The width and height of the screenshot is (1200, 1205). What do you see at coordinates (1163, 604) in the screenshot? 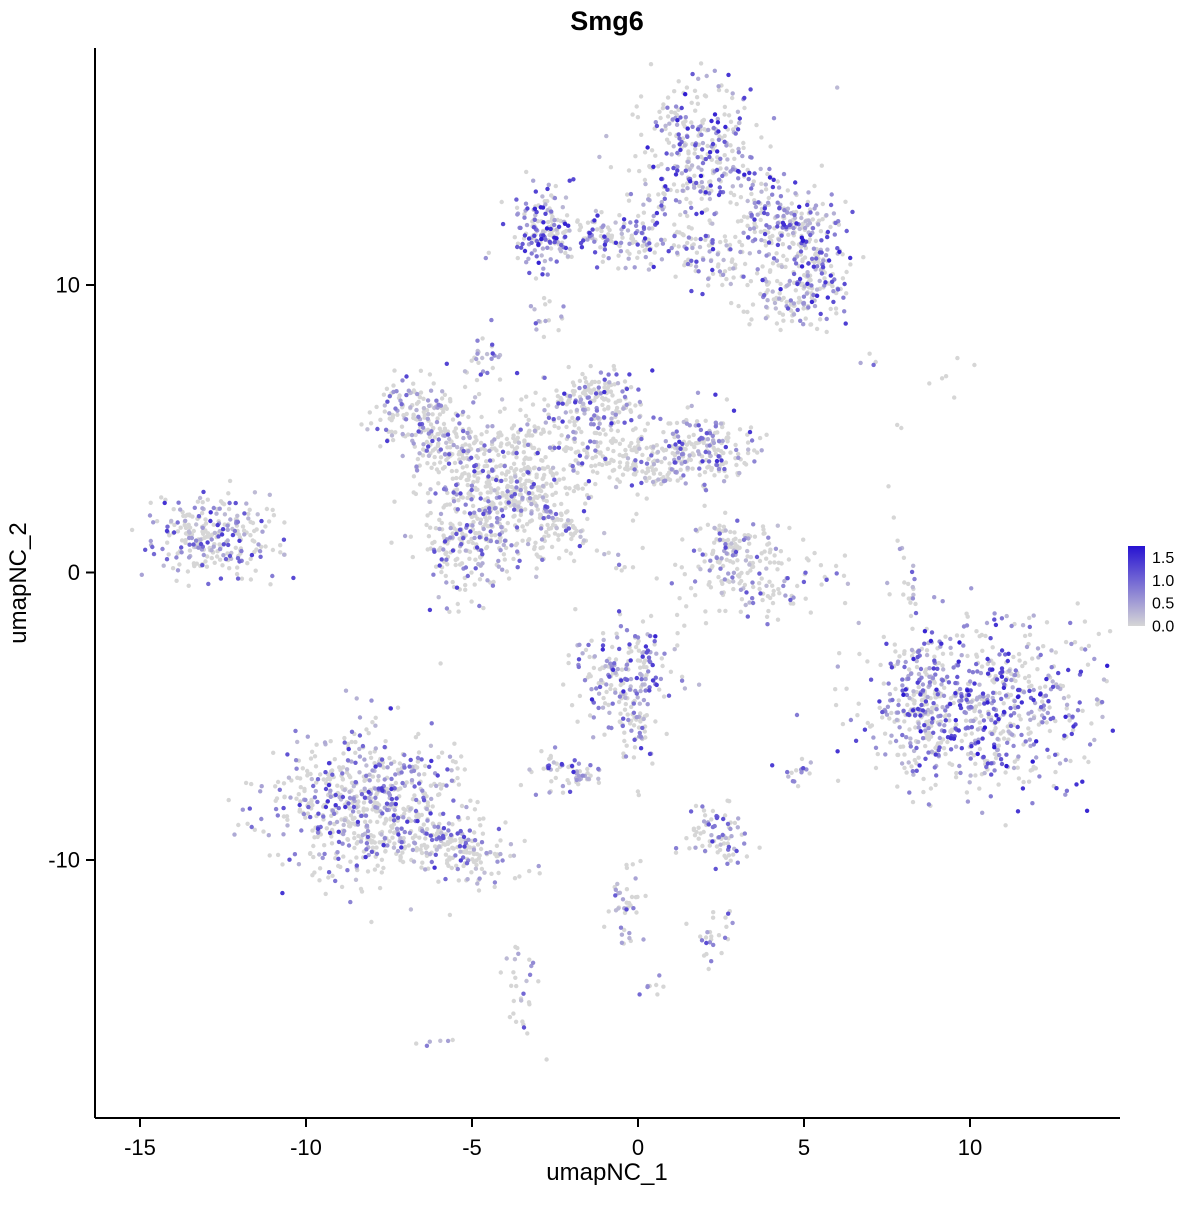
I see `legend-tick-label: 0.5` at bounding box center [1163, 604].